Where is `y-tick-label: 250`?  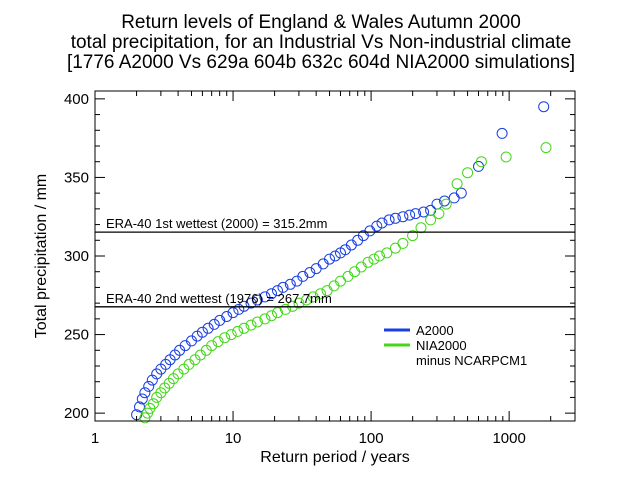 y-tick-label: 250 is located at coordinates (76, 335).